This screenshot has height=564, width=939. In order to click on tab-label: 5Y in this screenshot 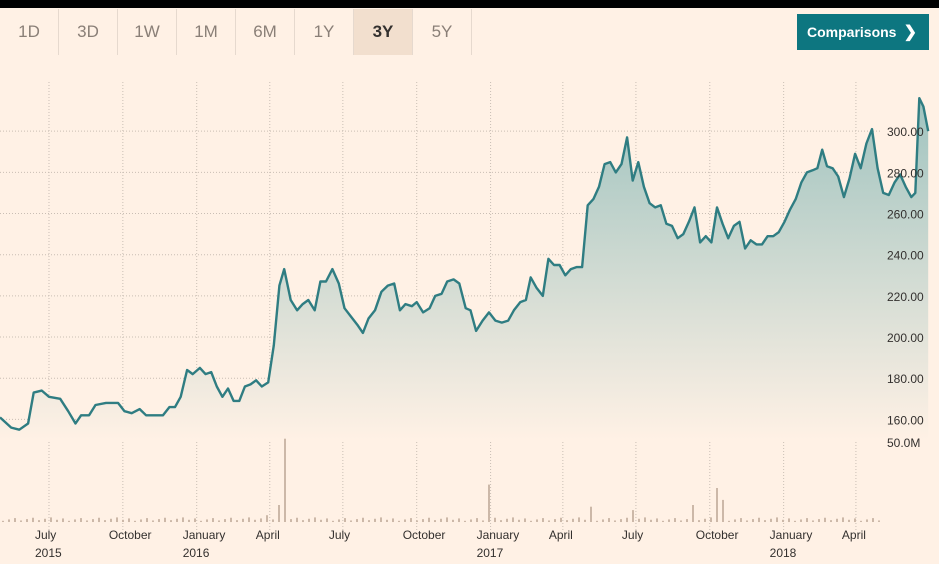, I will do `click(442, 31)`.